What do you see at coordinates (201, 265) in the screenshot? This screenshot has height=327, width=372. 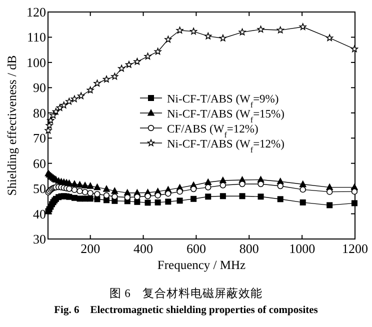 I see `x-axis-title: Frequency / MHz` at bounding box center [201, 265].